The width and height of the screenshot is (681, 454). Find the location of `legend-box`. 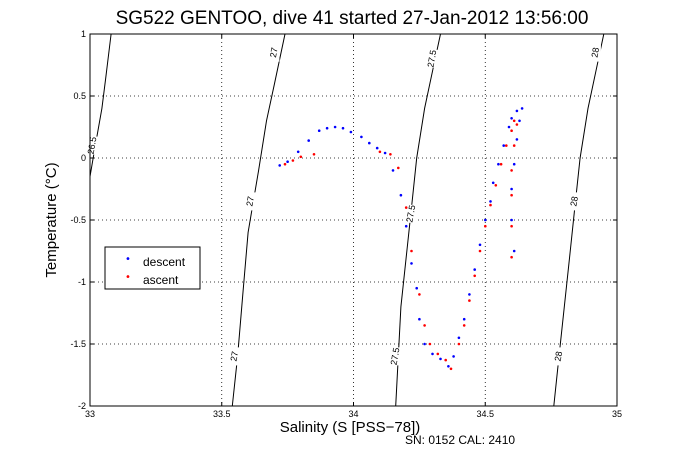

legend-box is located at coordinates (152, 268).